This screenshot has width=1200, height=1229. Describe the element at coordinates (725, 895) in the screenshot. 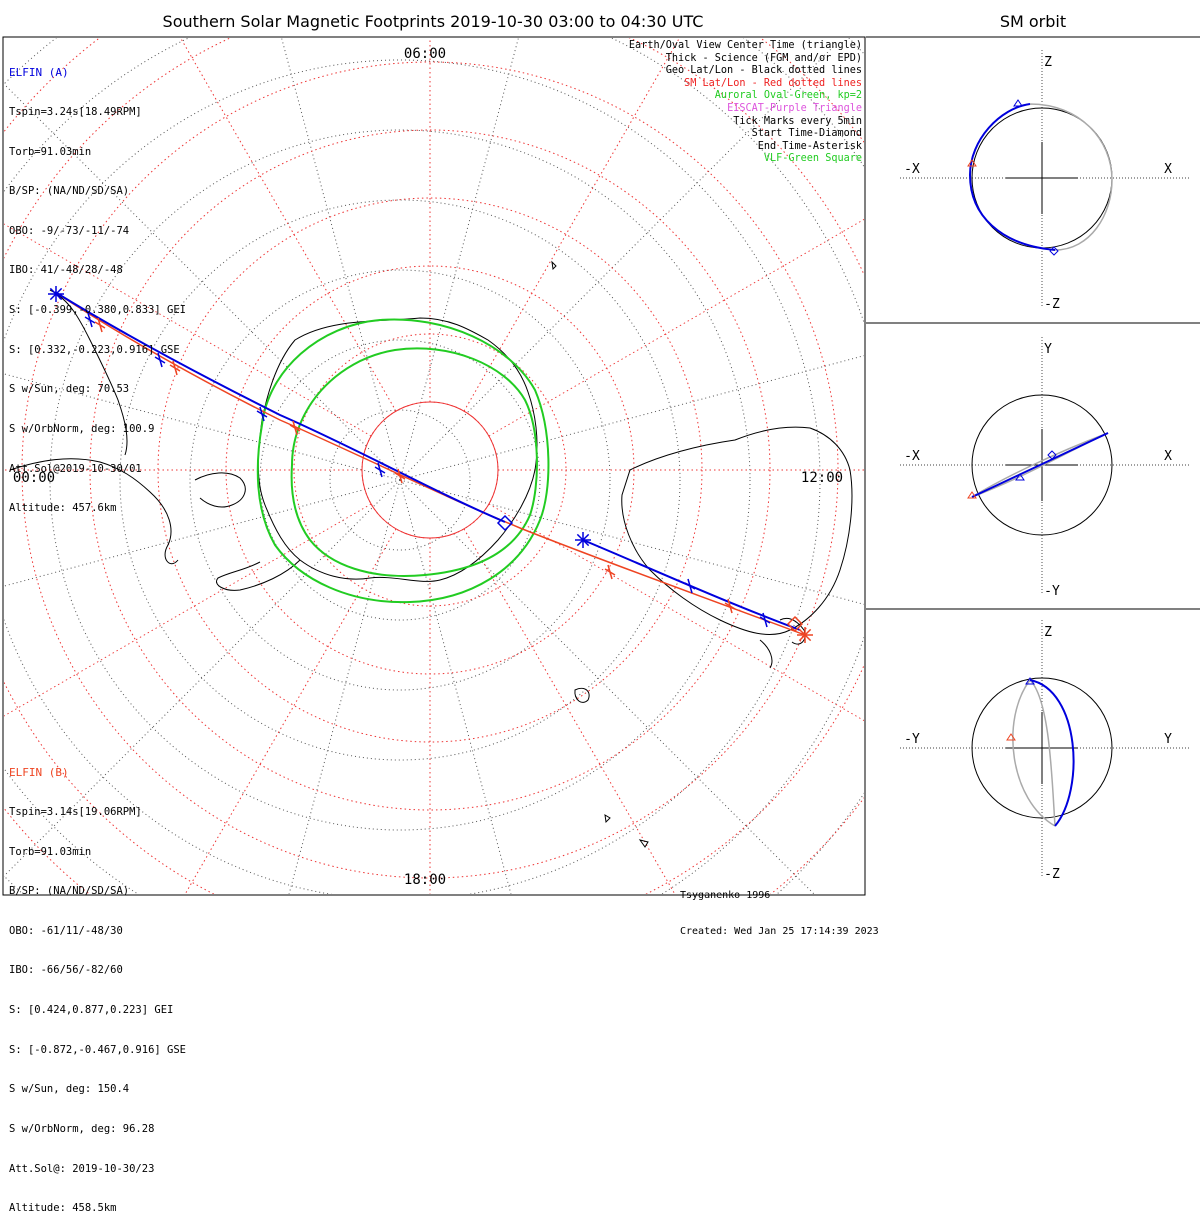

I see `credit-model: Tsyganenko-1996` at that location.